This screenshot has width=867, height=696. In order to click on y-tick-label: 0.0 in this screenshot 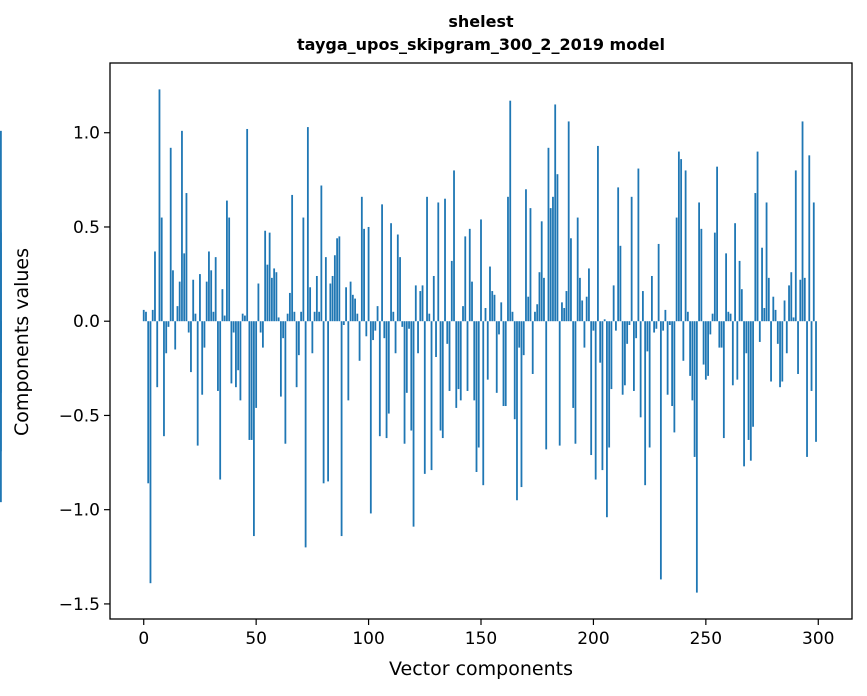, I will do `click(86, 322)`.